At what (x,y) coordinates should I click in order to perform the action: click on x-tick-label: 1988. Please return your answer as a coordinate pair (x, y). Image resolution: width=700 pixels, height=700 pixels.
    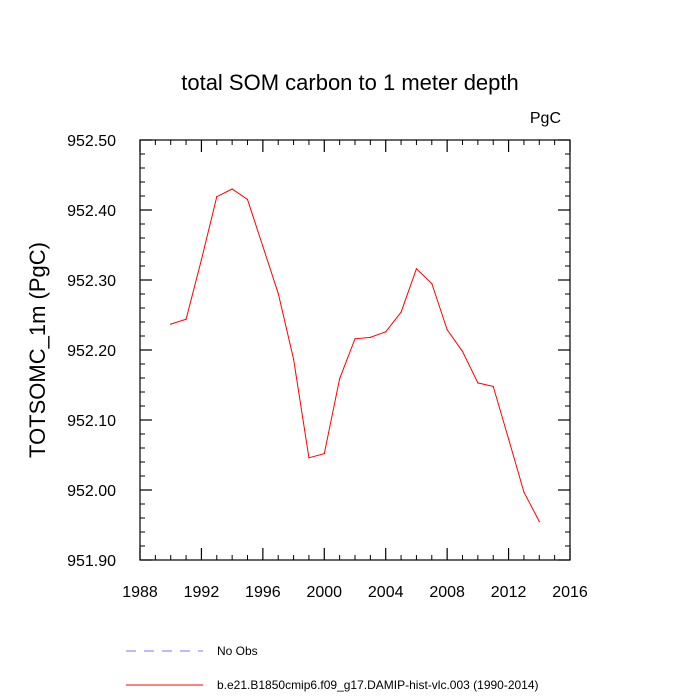
    Looking at the image, I should click on (140, 592).